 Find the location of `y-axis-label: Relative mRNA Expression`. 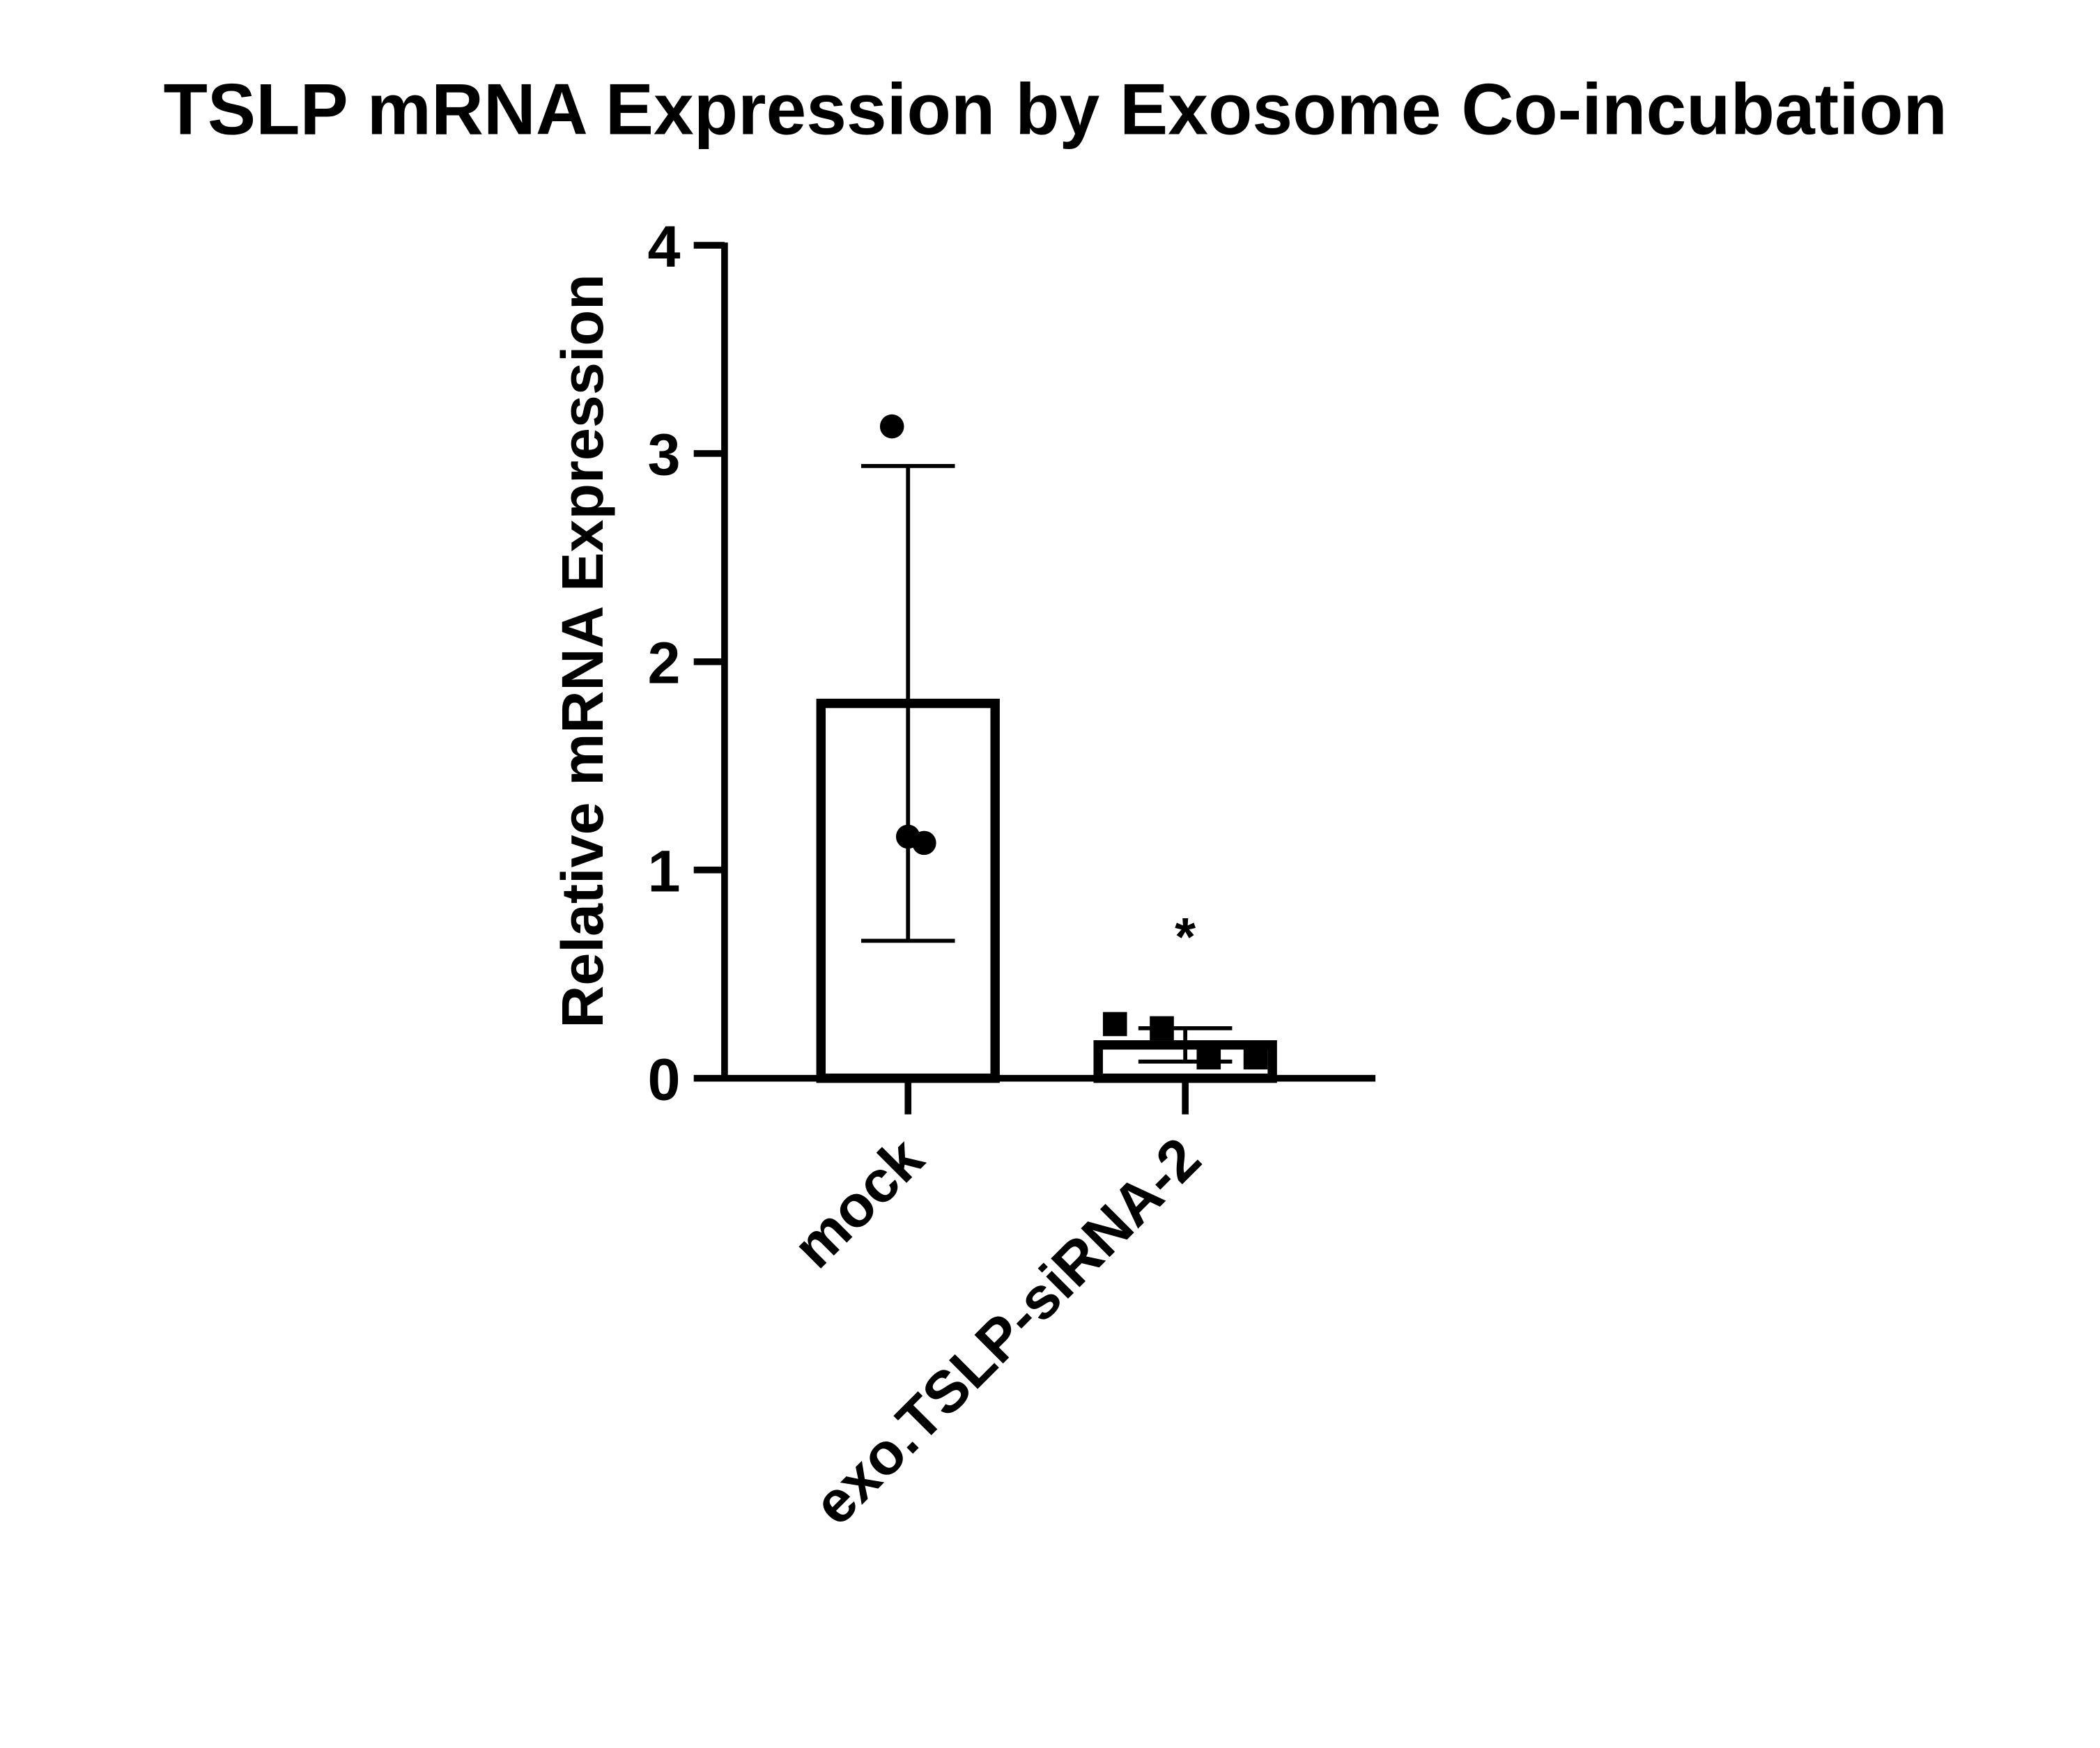

y-axis-label: Relative mRNA Expression is located at coordinates (582, 651).